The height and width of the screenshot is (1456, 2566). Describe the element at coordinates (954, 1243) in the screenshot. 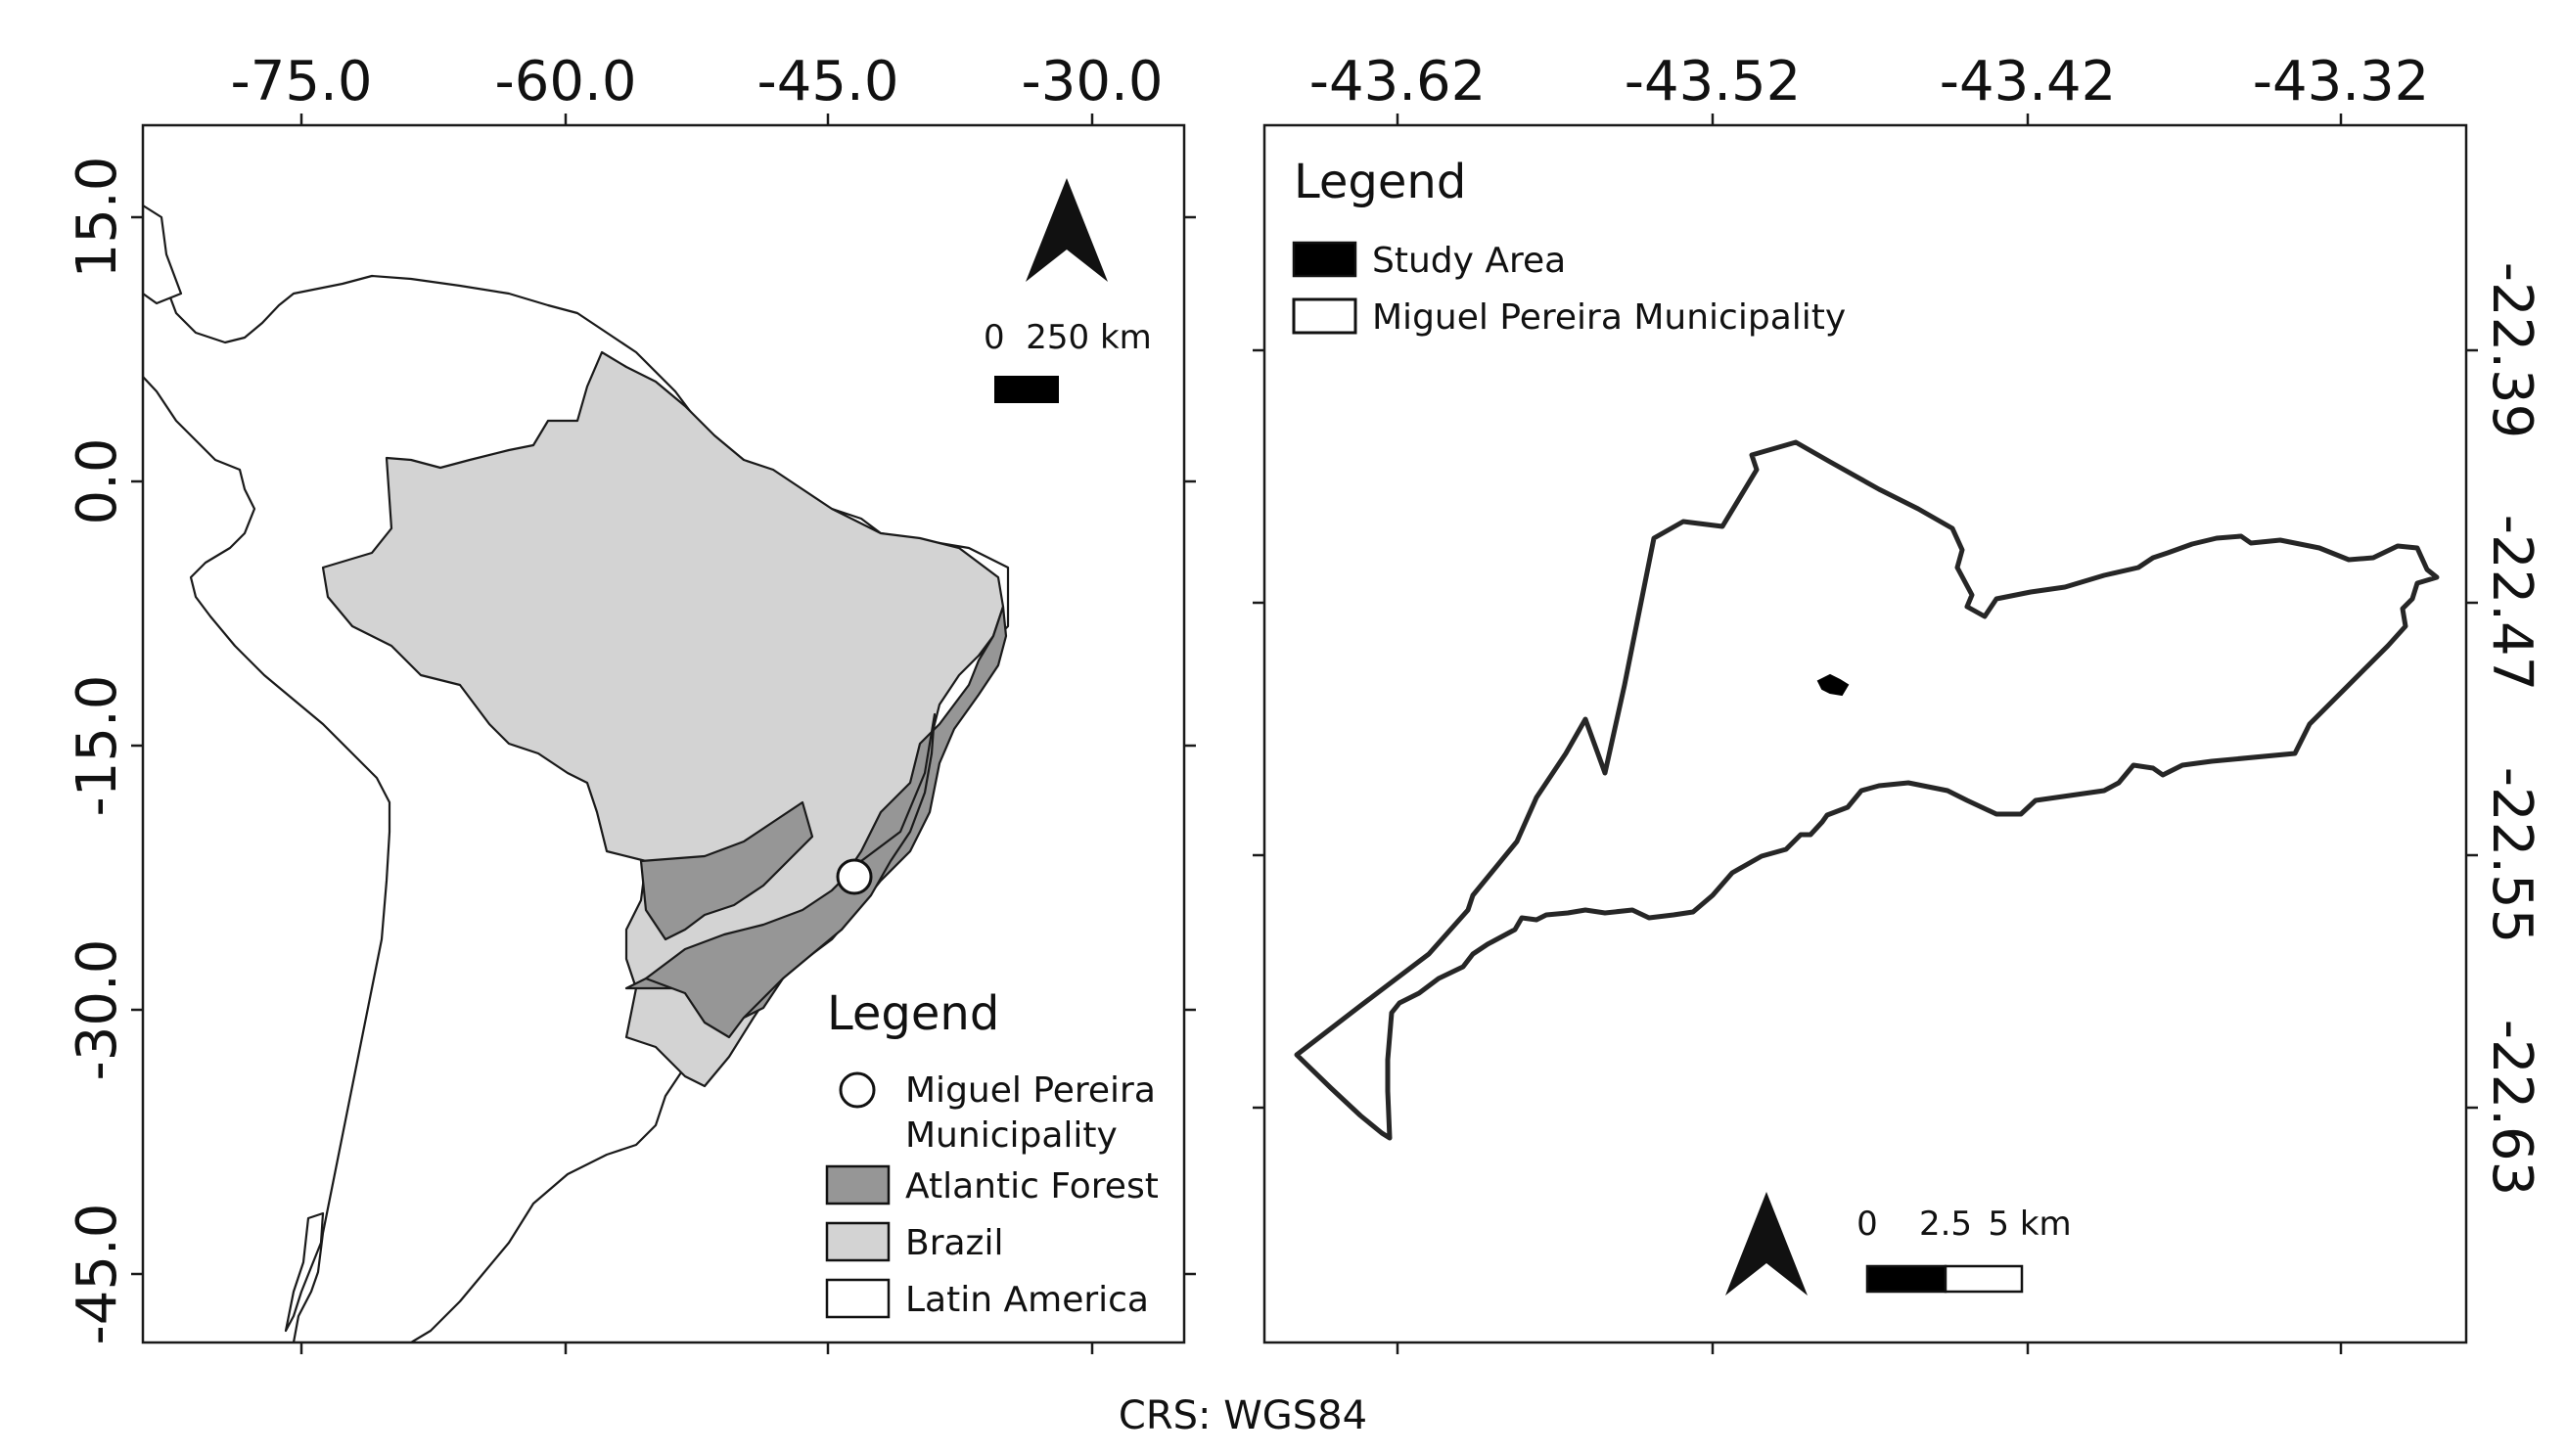

I see `legend-item-label: Brazil` at that location.